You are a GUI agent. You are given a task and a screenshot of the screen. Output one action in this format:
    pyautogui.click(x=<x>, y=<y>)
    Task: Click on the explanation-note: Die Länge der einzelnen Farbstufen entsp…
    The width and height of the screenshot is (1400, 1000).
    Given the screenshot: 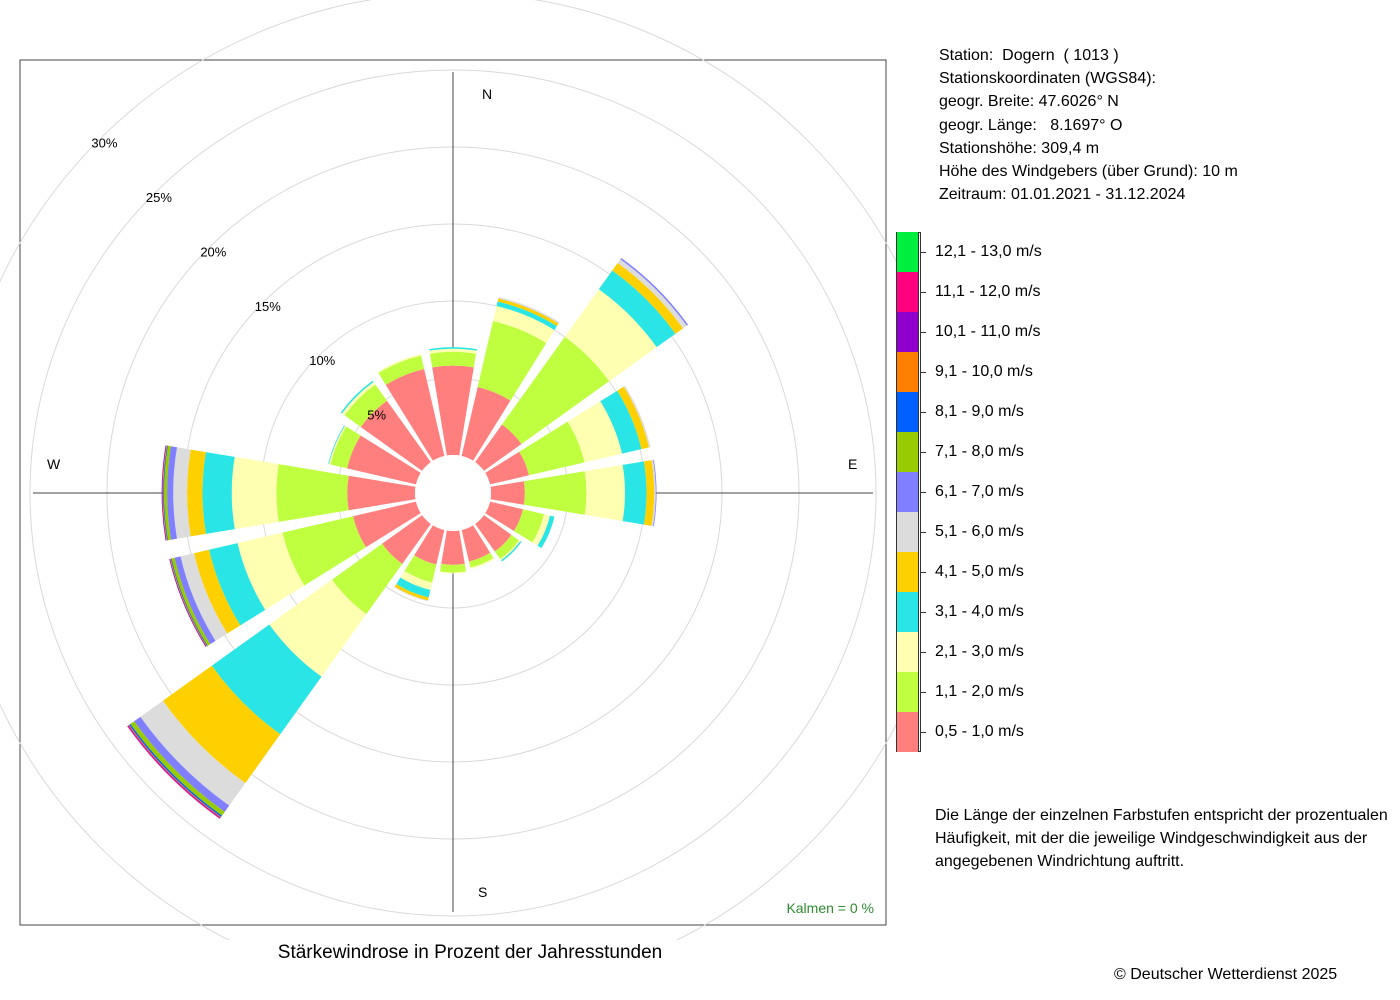 What is the action you would take?
    pyautogui.click(x=1161, y=838)
    